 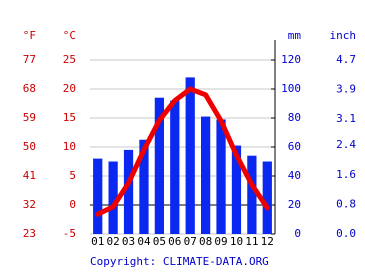 What do you see at coordinates (97, 241) in the screenshot?
I see `x-tick-label: 01` at bounding box center [97, 241].